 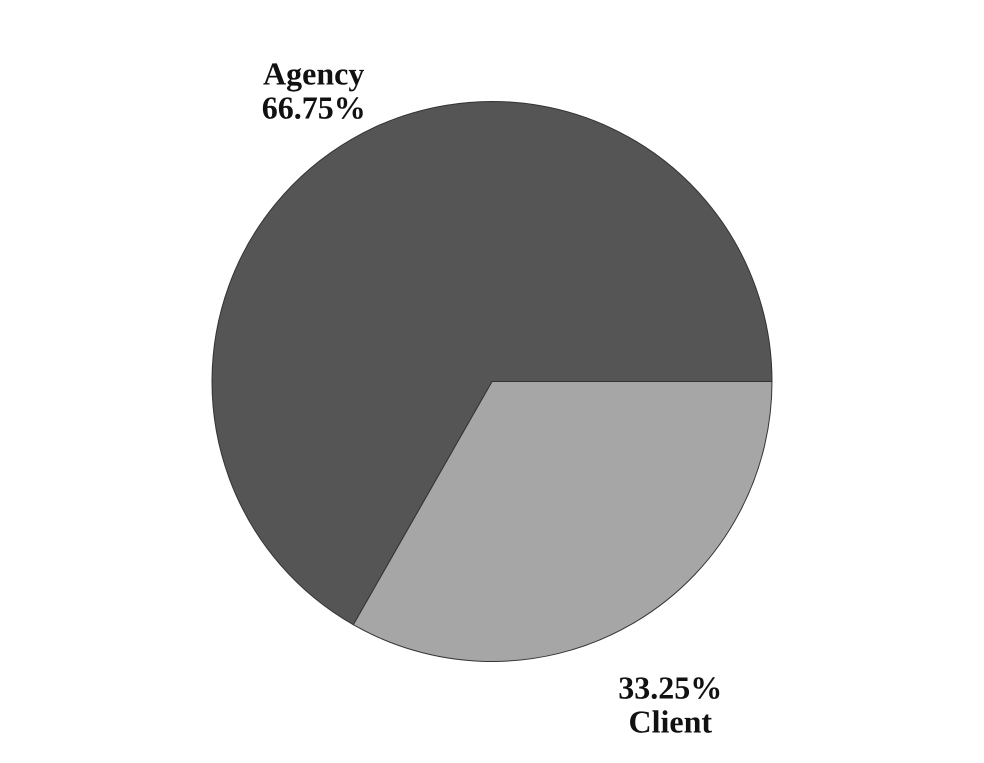 I want to click on slice-label: Client, so click(x=670, y=721).